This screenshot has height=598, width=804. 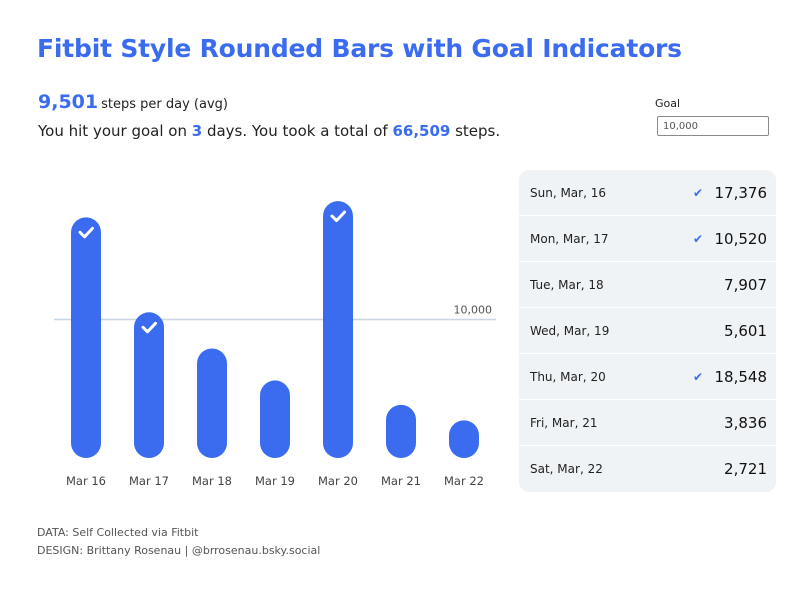 I want to click on data-source-note: DATA: Self Collected via Fitbit, so click(x=118, y=532).